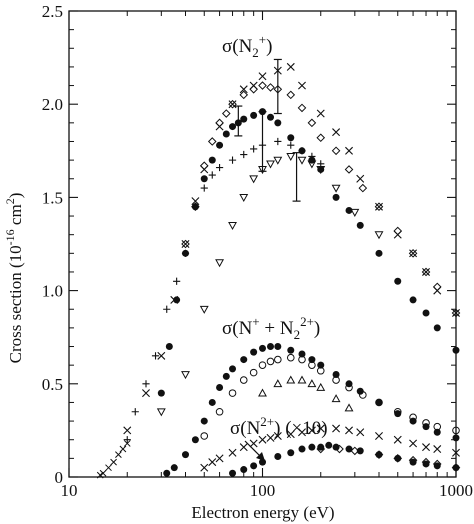 The width and height of the screenshot is (474, 524). Describe the element at coordinates (52, 104) in the screenshot. I see `y-tick-label: 2.0` at that location.